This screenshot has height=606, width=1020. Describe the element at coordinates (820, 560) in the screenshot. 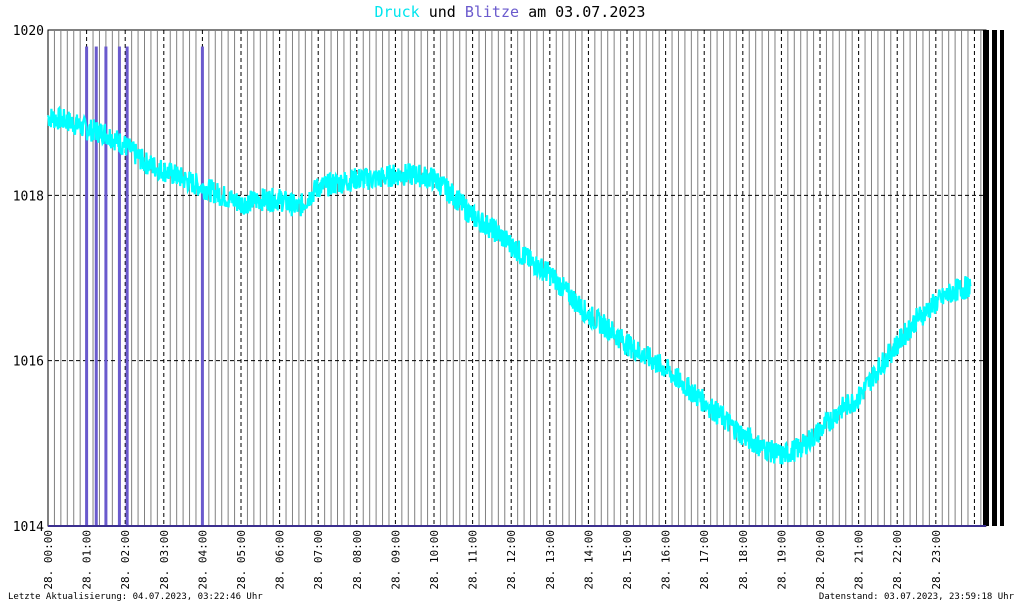

I see `x-tick-label: 28. 20:00` at that location.